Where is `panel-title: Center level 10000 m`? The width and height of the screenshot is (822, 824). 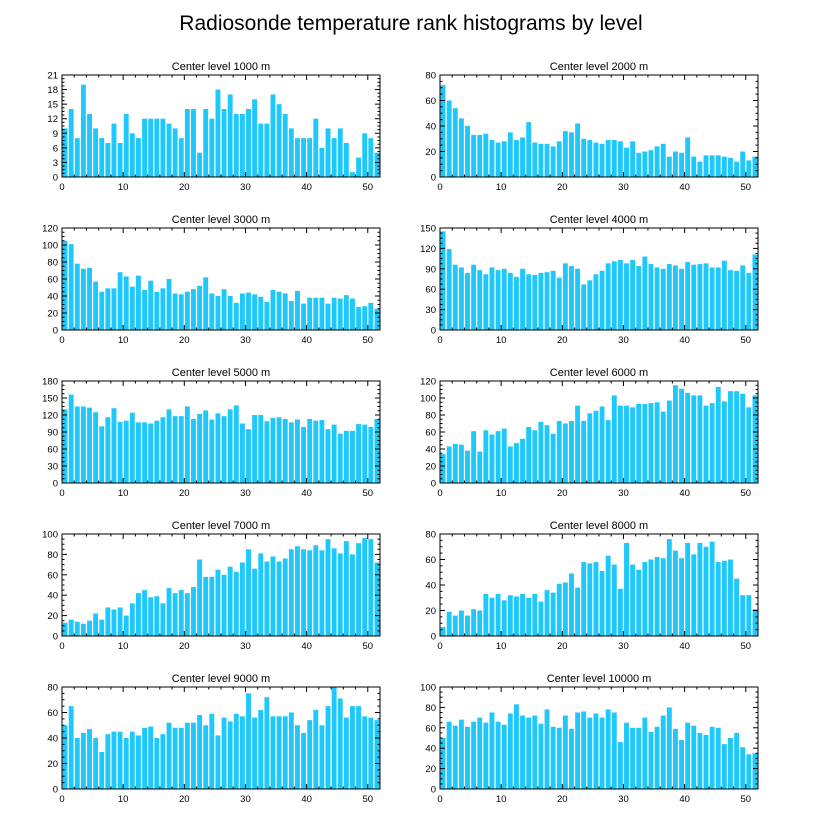
panel-title: Center level 10000 m is located at coordinates (599, 679).